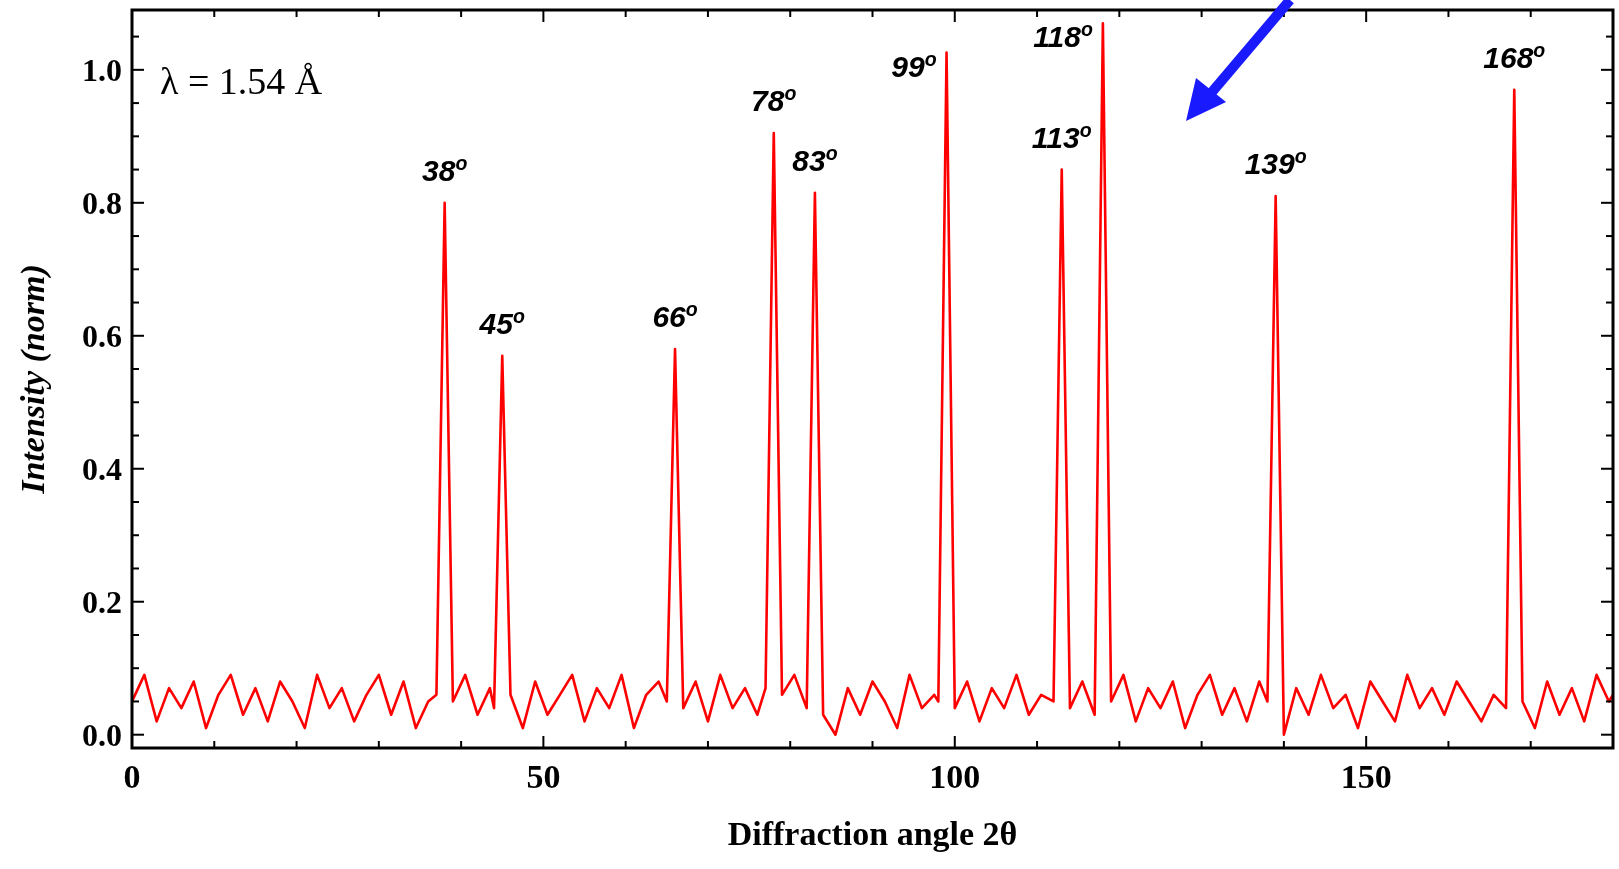 The image size is (1619, 869). What do you see at coordinates (1514, 56) in the screenshot?
I see `annotation: 168$^{o}$` at bounding box center [1514, 56].